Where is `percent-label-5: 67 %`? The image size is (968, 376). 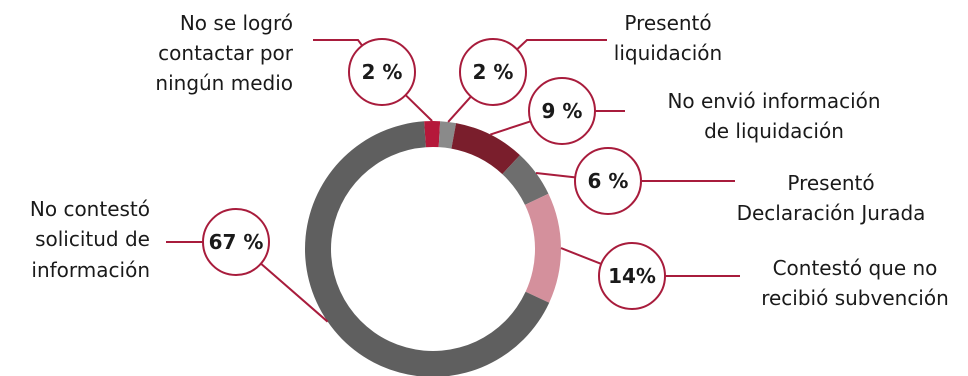 percent-label-5: 67 % is located at coordinates (236, 242).